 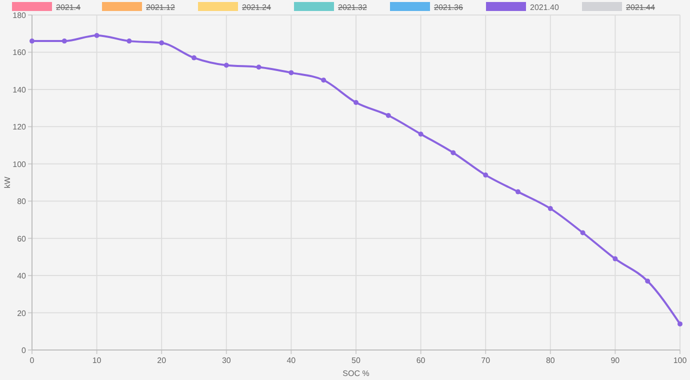 I want to click on x-axis-title: SOC %, so click(x=356, y=373).